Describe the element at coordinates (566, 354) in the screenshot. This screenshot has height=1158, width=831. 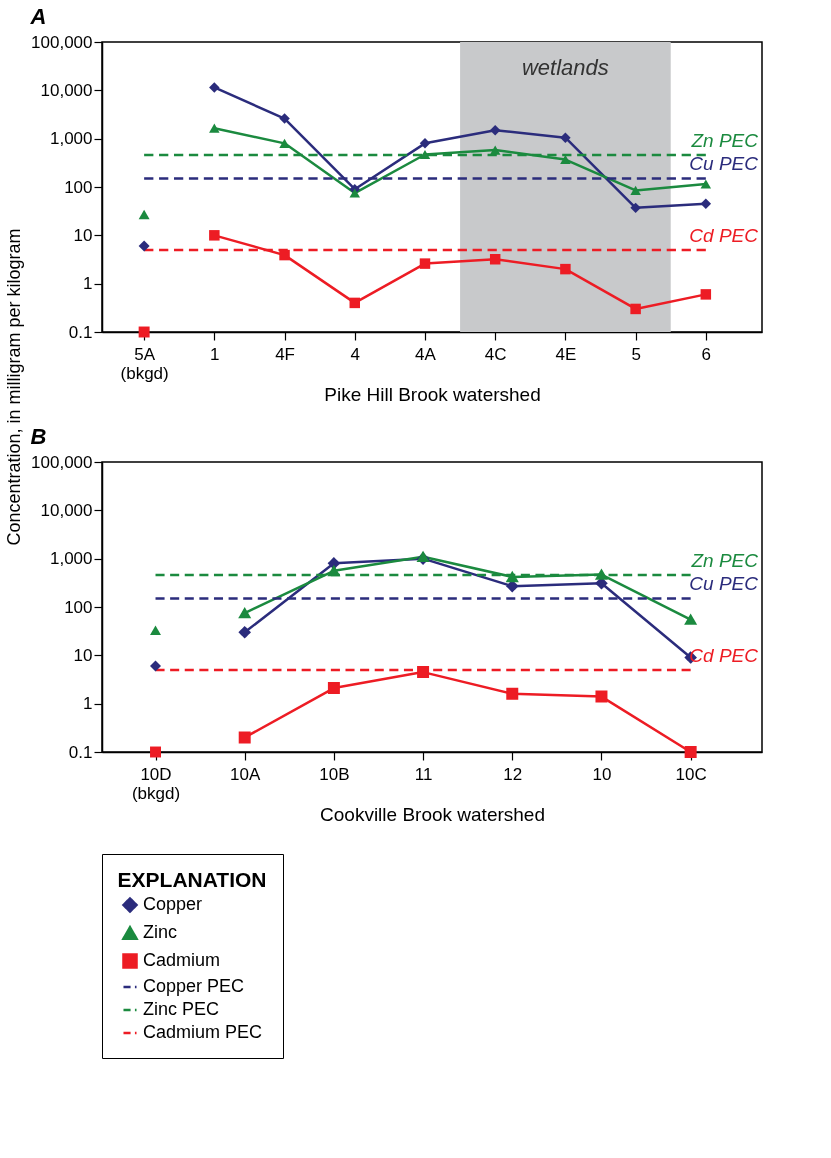
I see `x-tick-label: 4E` at that location.